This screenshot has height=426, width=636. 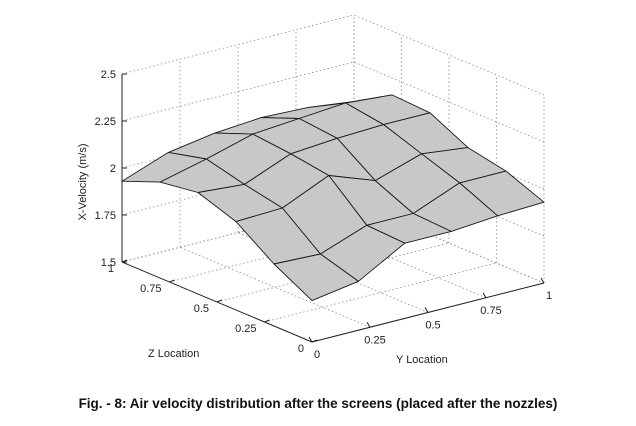 What do you see at coordinates (150, 289) in the screenshot?
I see `z-location-tick-label: 0.75` at bounding box center [150, 289].